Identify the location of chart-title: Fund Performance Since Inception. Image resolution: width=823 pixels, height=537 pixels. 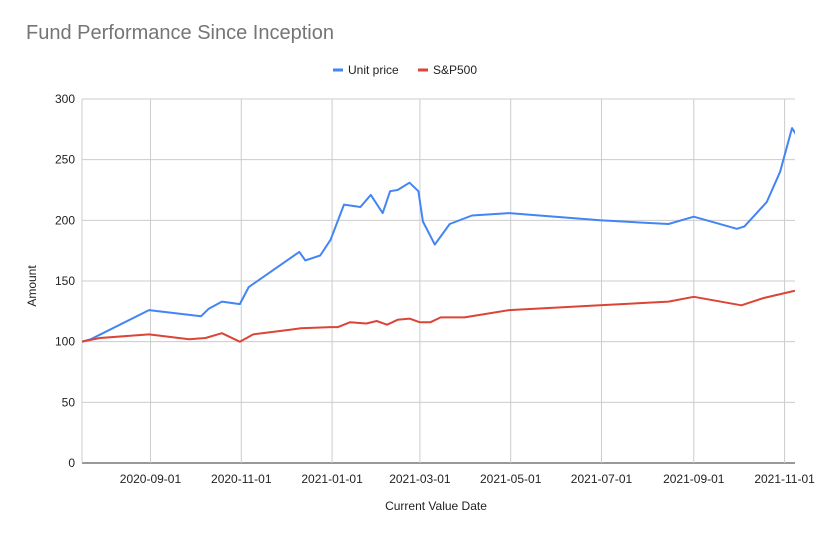
(180, 33).